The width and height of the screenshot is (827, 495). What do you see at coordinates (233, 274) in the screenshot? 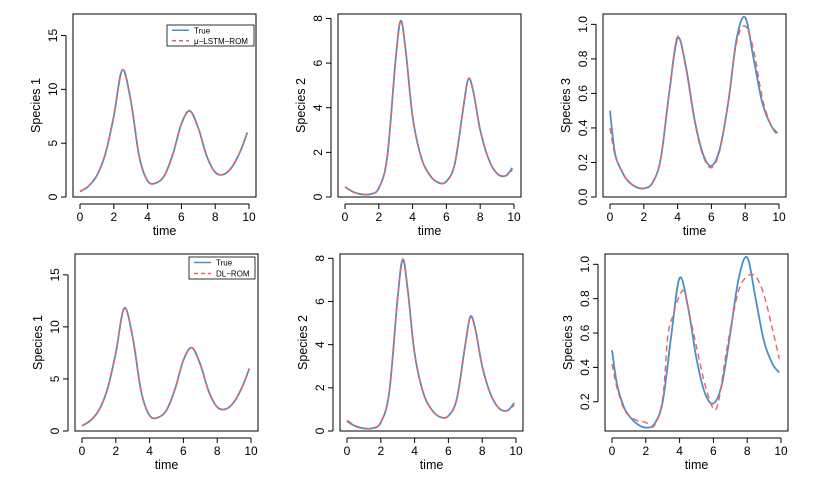
I see `legend-entry-label: DL−ROM` at bounding box center [233, 274].